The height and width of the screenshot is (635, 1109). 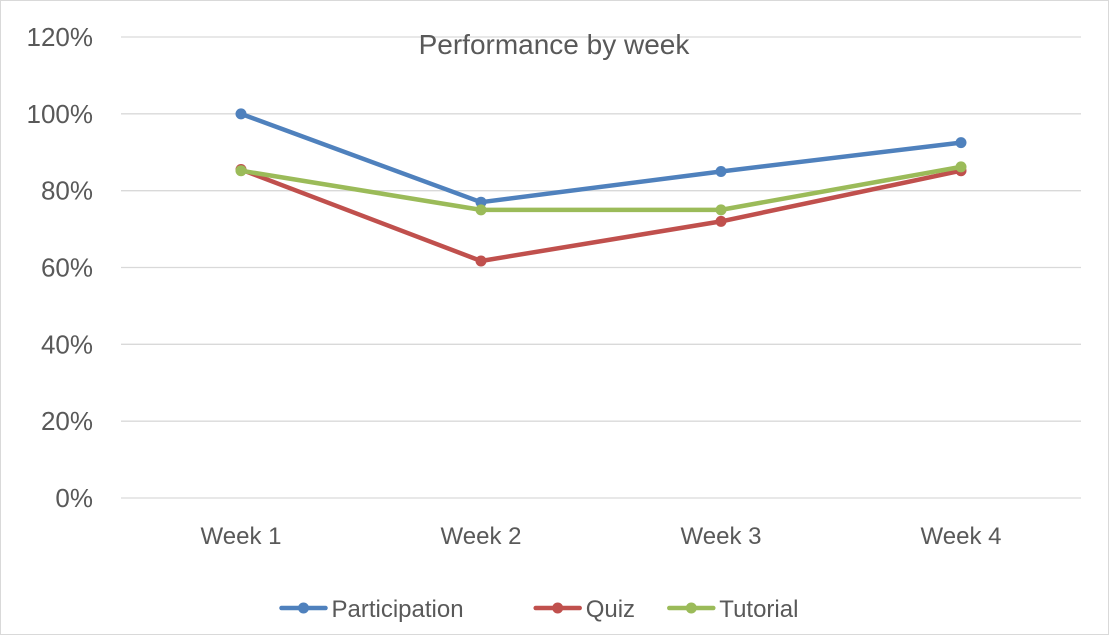 I want to click on x-axis-ticks: Week 1 Week 2 Week 3 Week 4, so click(x=601, y=536).